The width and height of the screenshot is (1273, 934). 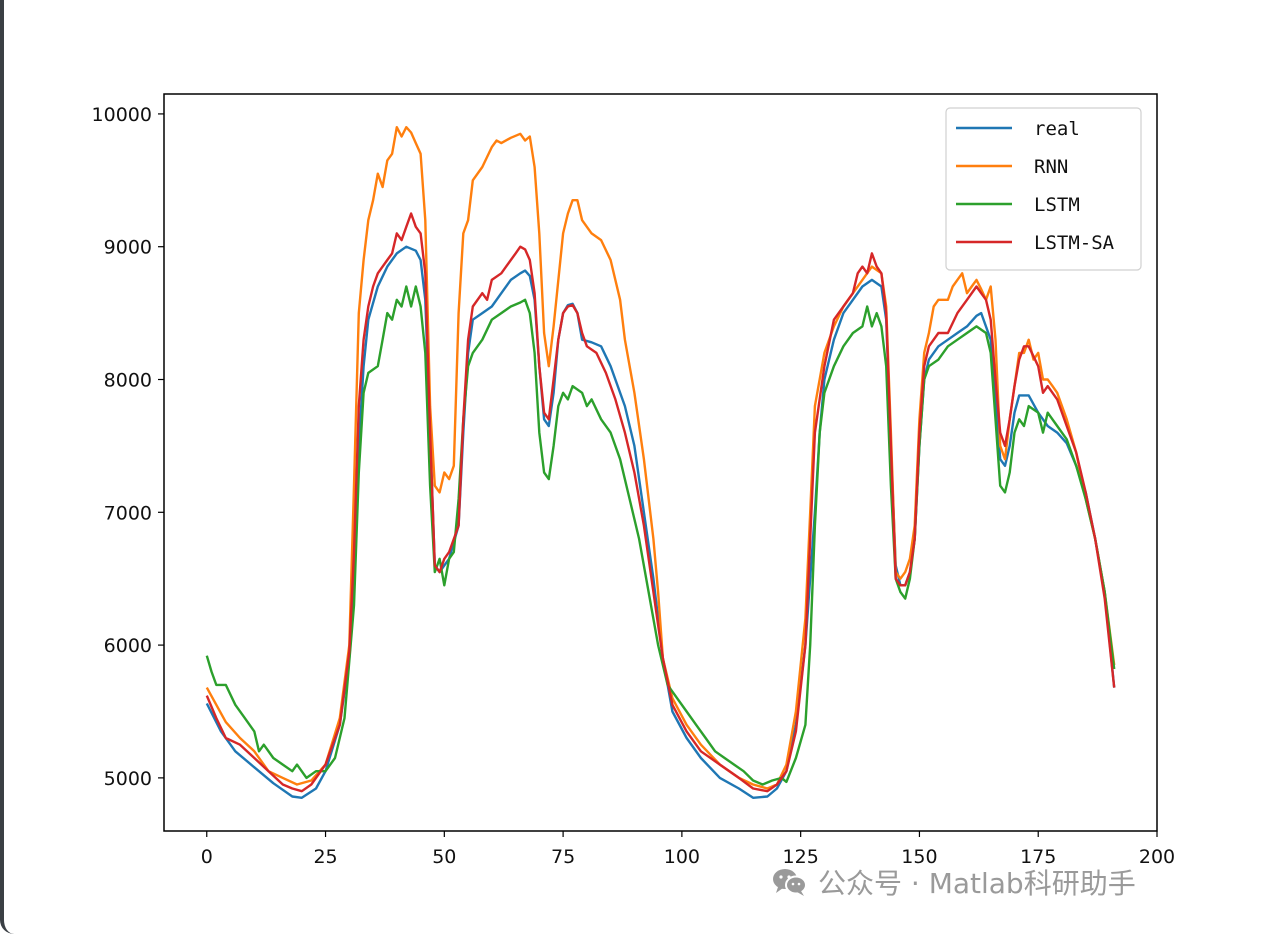 What do you see at coordinates (977, 883) in the screenshot?
I see `watermark-text: 公众号 · Matlab科研助手` at bounding box center [977, 883].